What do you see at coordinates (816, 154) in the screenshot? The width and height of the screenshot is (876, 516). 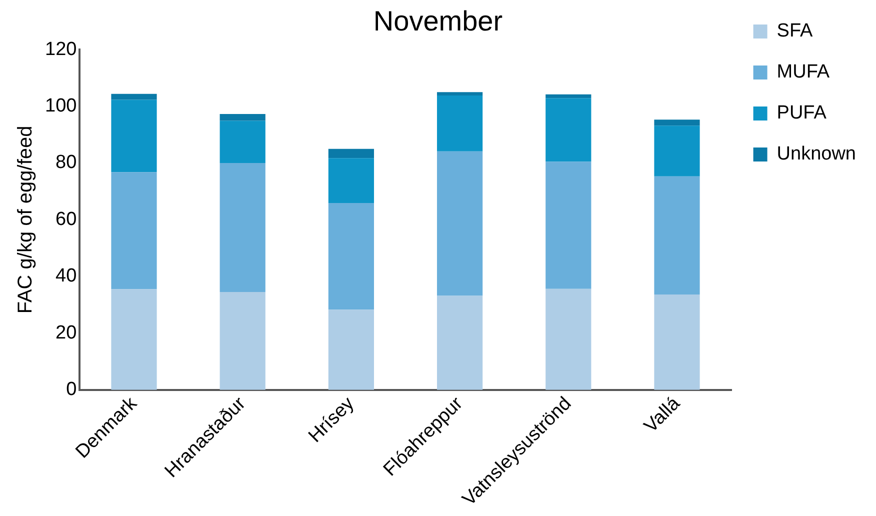 I see `legend-label: Unknown` at bounding box center [816, 154].